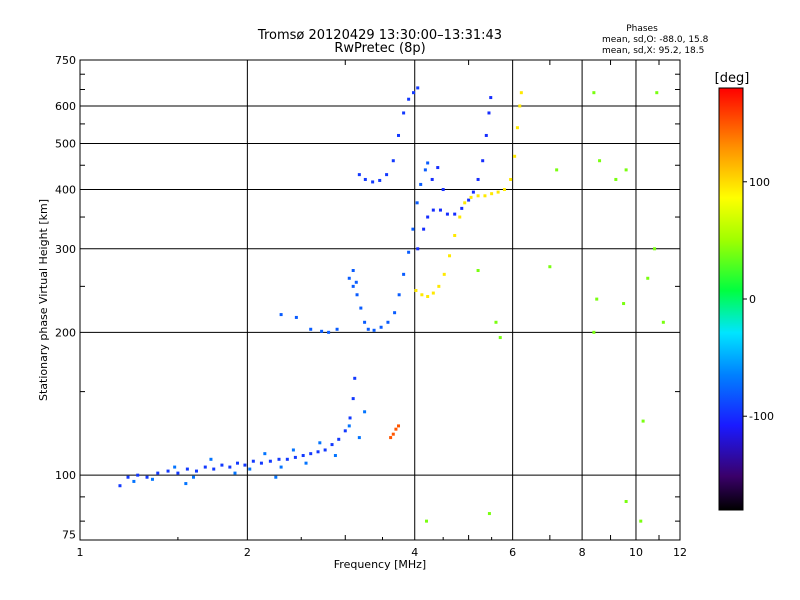 The height and width of the screenshot is (600, 800). Describe the element at coordinates (69, 534) in the screenshot. I see `y-tick-label: 75` at that location.